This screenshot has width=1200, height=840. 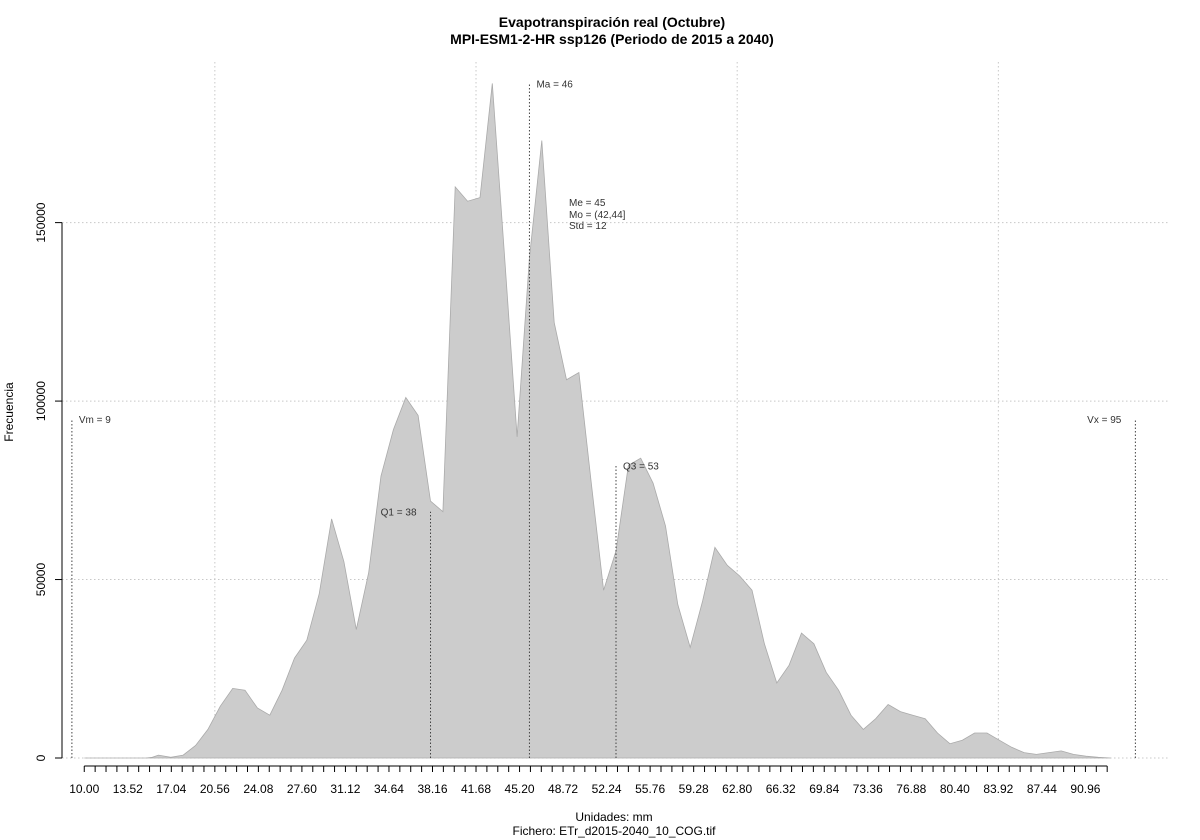 What do you see at coordinates (41, 580) in the screenshot?
I see `y-tick-label: 50000` at bounding box center [41, 580].